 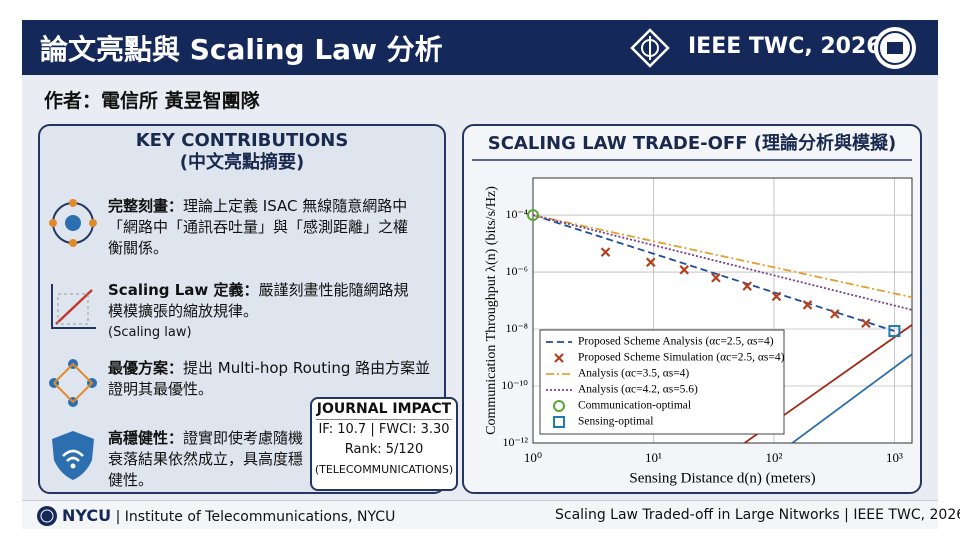 What do you see at coordinates (653, 457) in the screenshot?
I see `x-tick-label: 10¹` at bounding box center [653, 457].